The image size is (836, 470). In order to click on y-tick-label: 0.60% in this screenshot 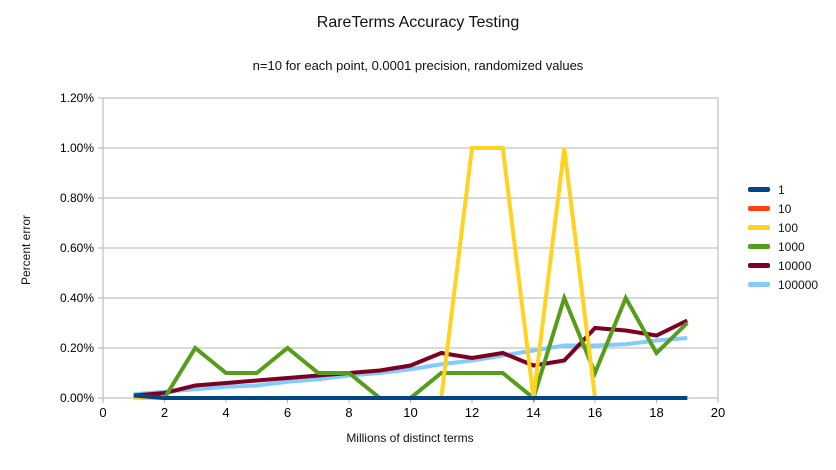, I will do `click(77, 248)`.